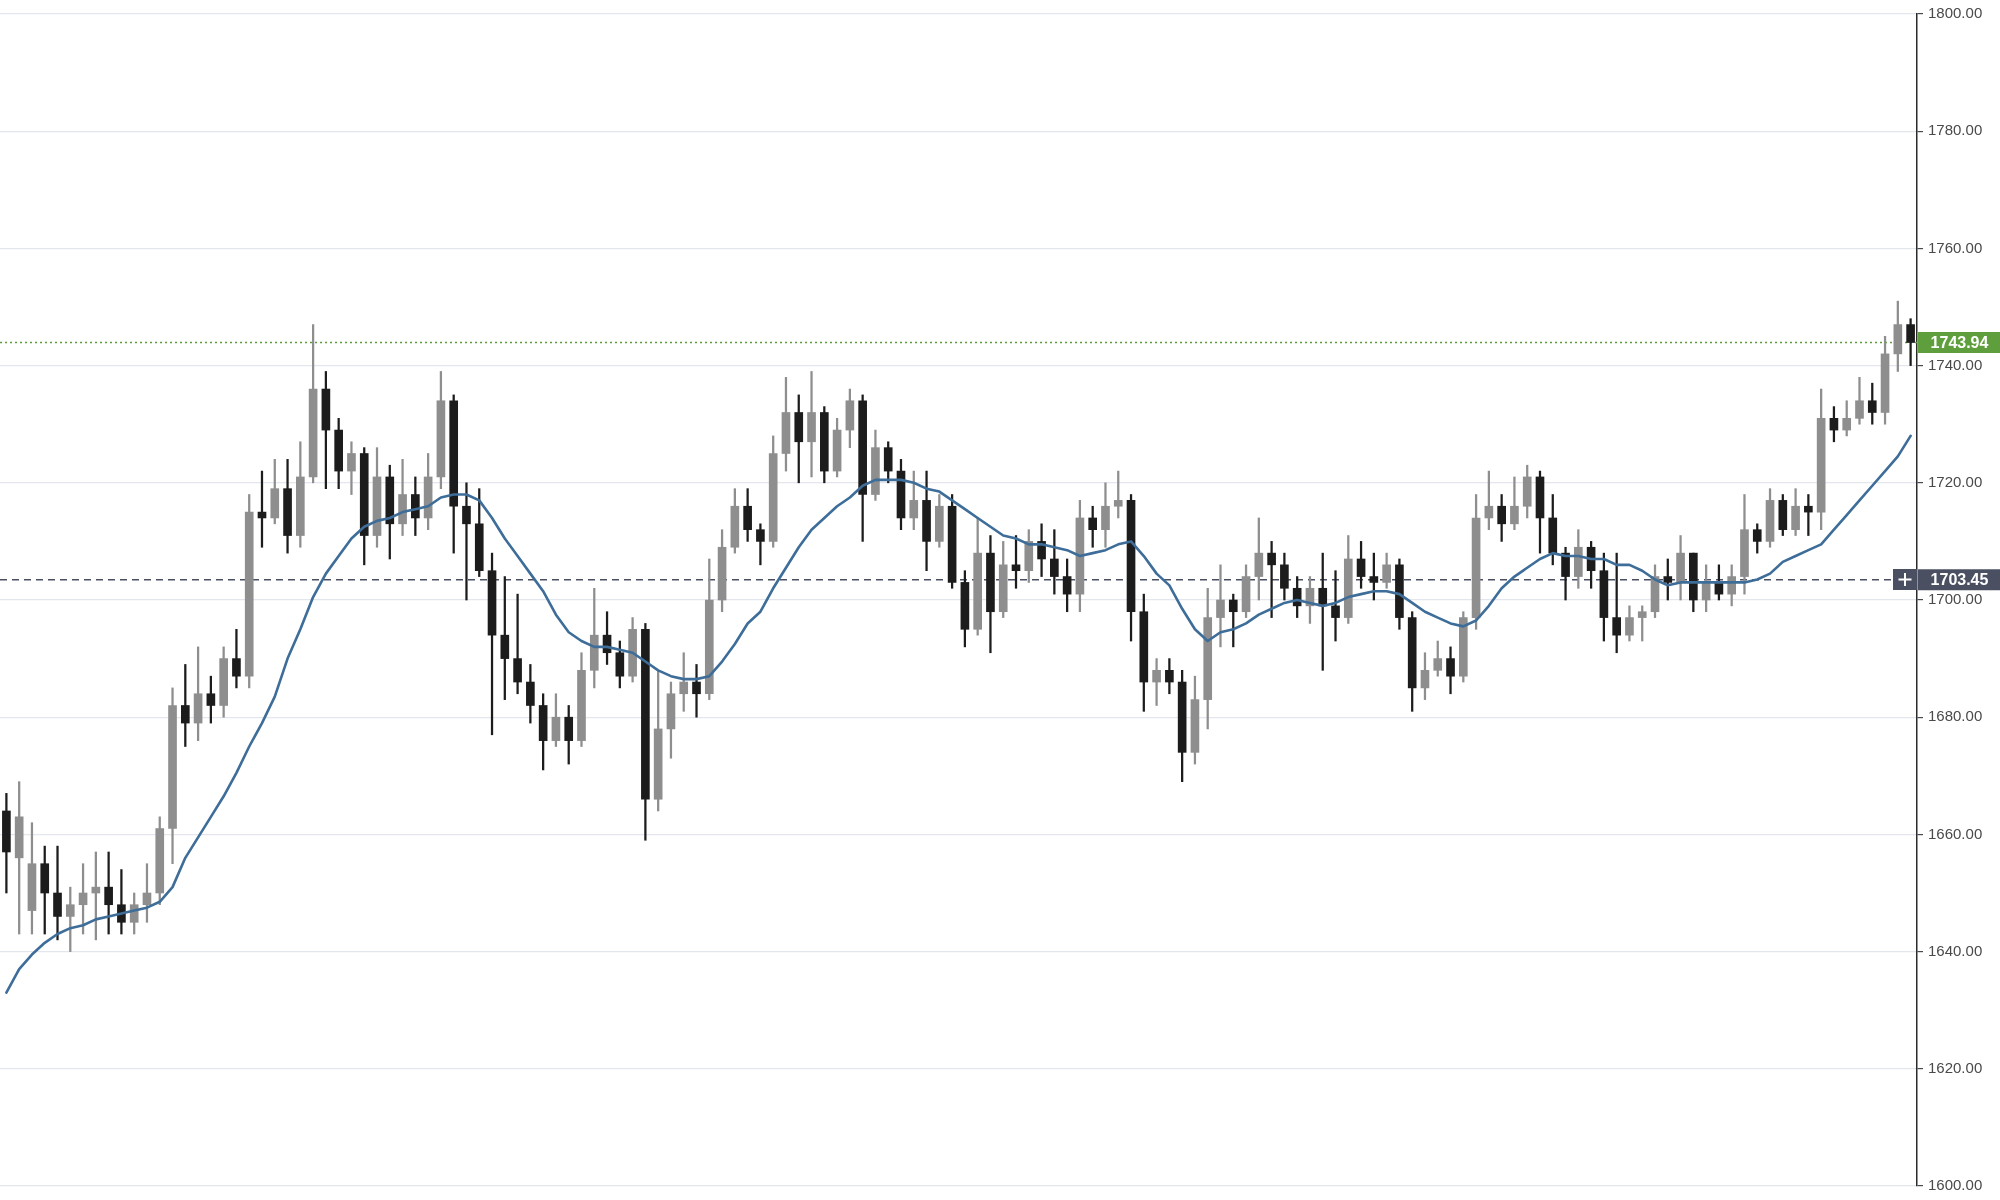 The width and height of the screenshot is (2000, 1200). I want to click on y-tick-label: 1800.00, so click(1955, 13).